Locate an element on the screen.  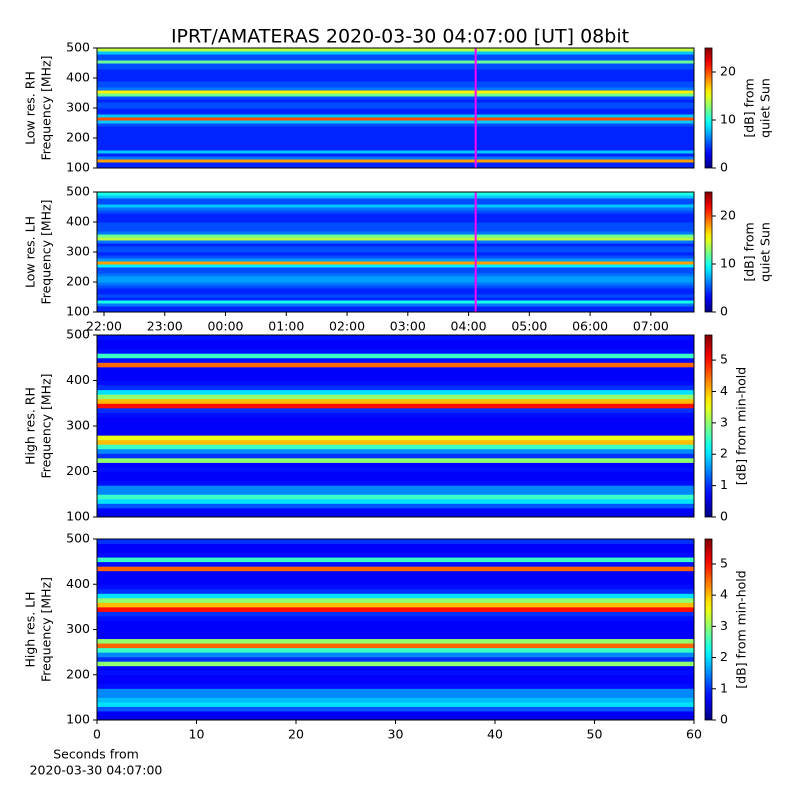
x-tick-label: 10 is located at coordinates (197, 734).